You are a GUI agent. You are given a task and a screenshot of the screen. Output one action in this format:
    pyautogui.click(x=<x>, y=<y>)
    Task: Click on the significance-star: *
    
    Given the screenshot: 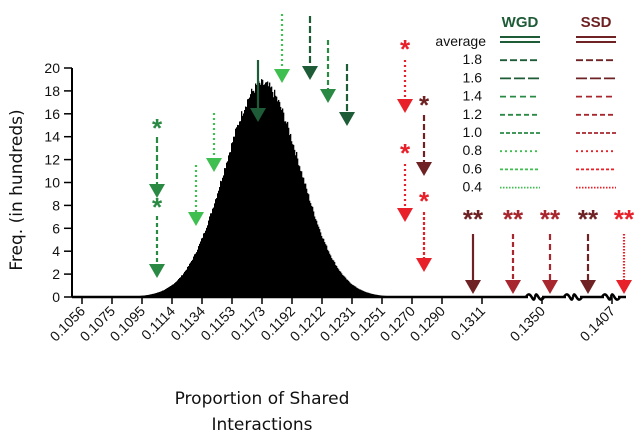 What is the action you would take?
    pyautogui.click(x=157, y=128)
    